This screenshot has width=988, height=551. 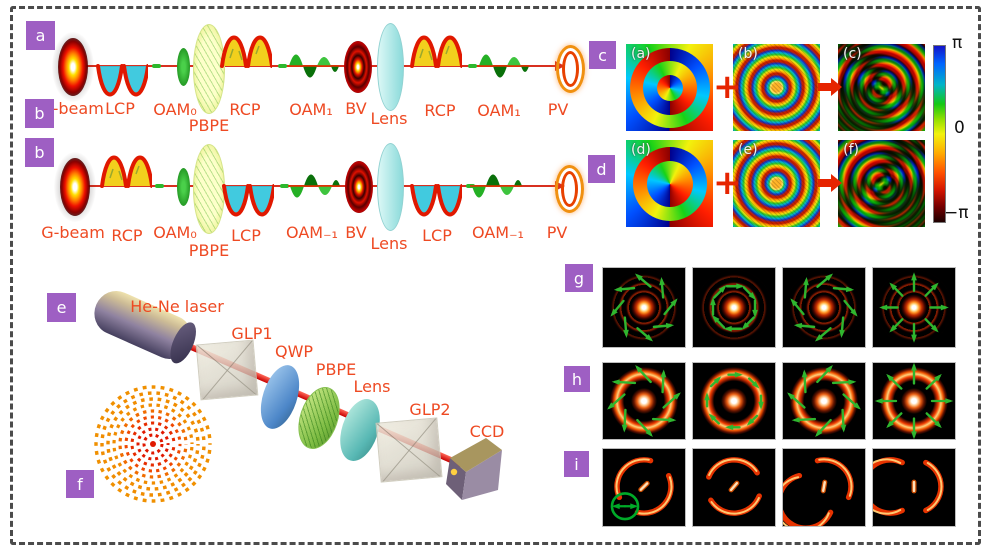 What do you see at coordinates (776, 183) in the screenshot?
I see `phase-map: (e)` at bounding box center [776, 183].